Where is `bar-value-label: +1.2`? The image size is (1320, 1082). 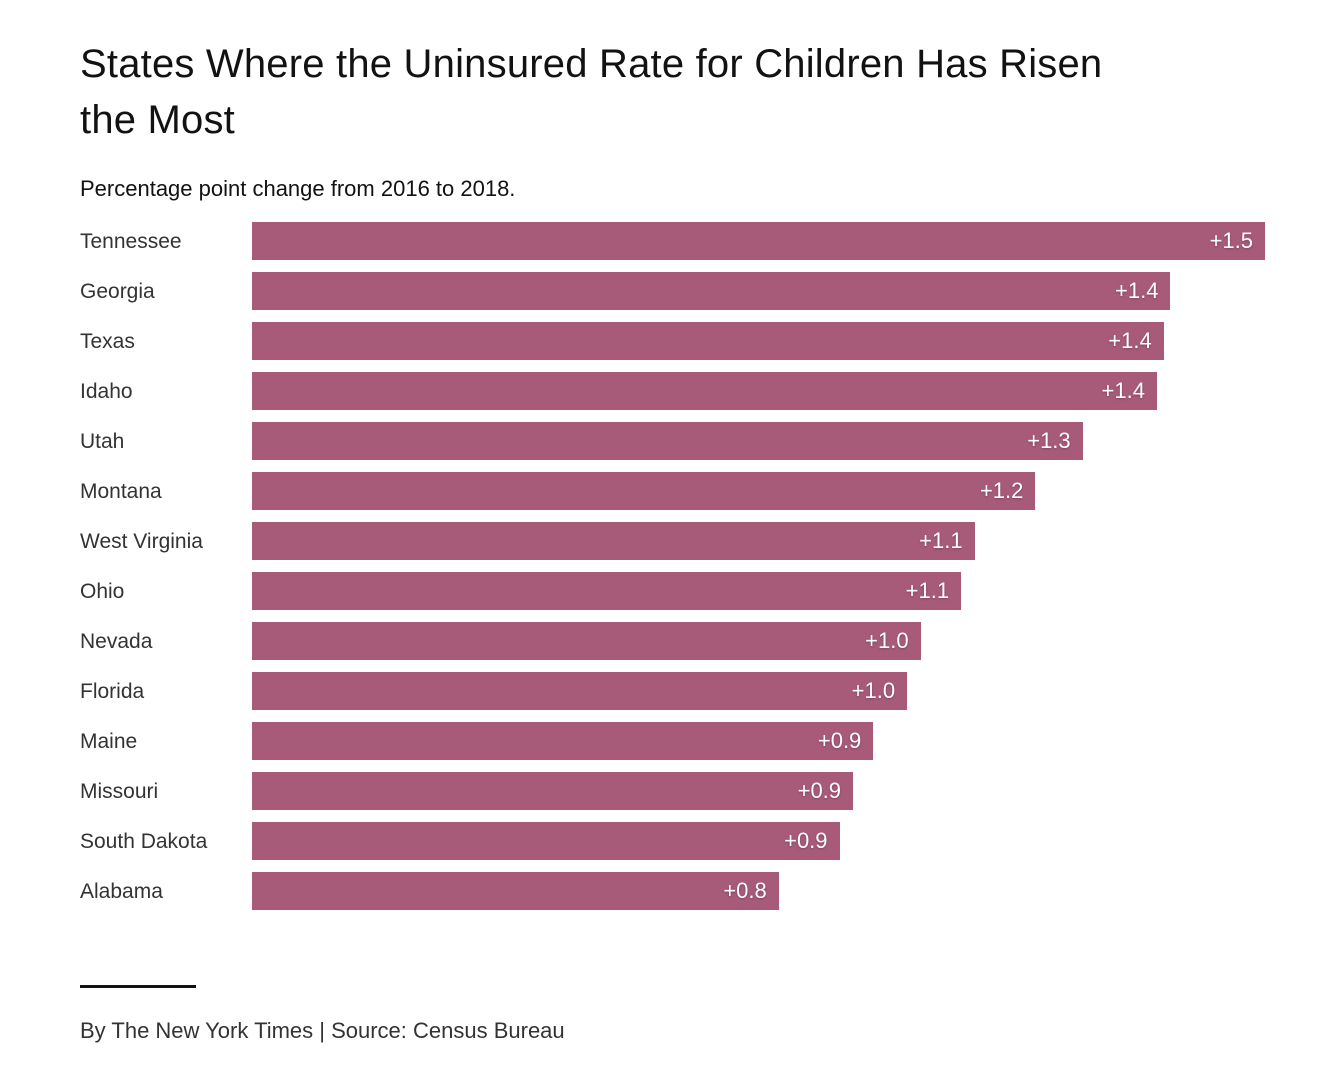 bar-value-label: +1.2 is located at coordinates (1001, 490).